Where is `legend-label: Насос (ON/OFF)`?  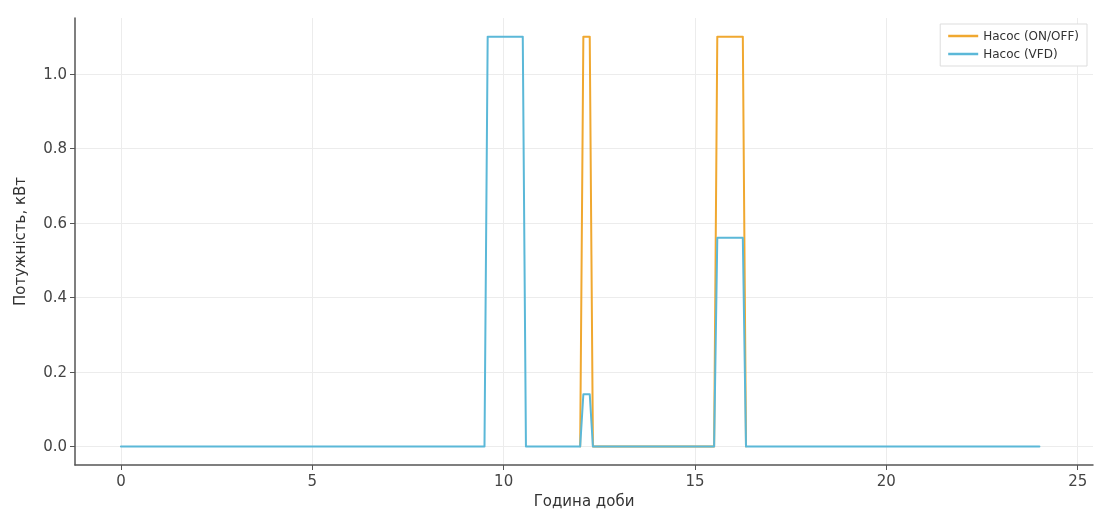
legend-label: Насос (ON/OFF) is located at coordinates (1031, 36).